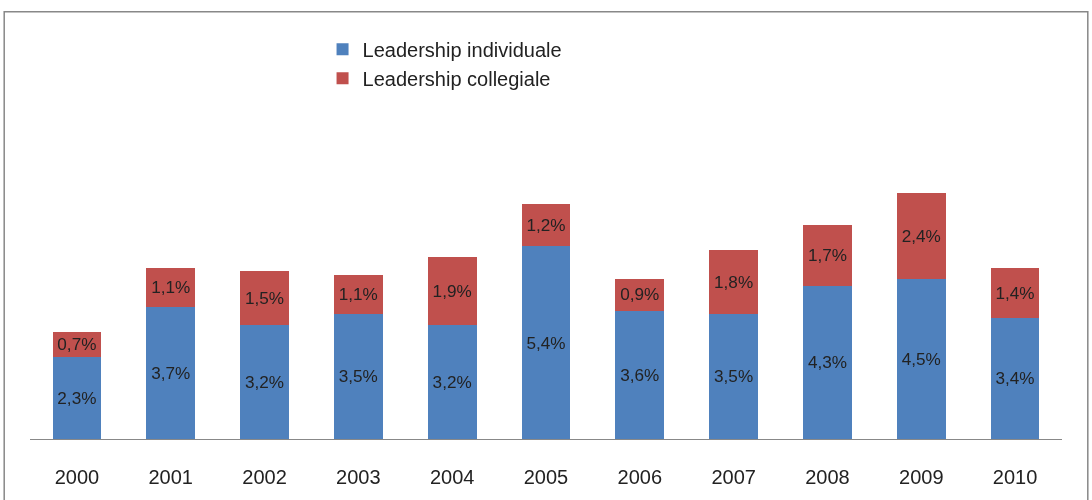  Describe the element at coordinates (452, 477) in the screenshot. I see `x-tick-label: 2004` at that location.